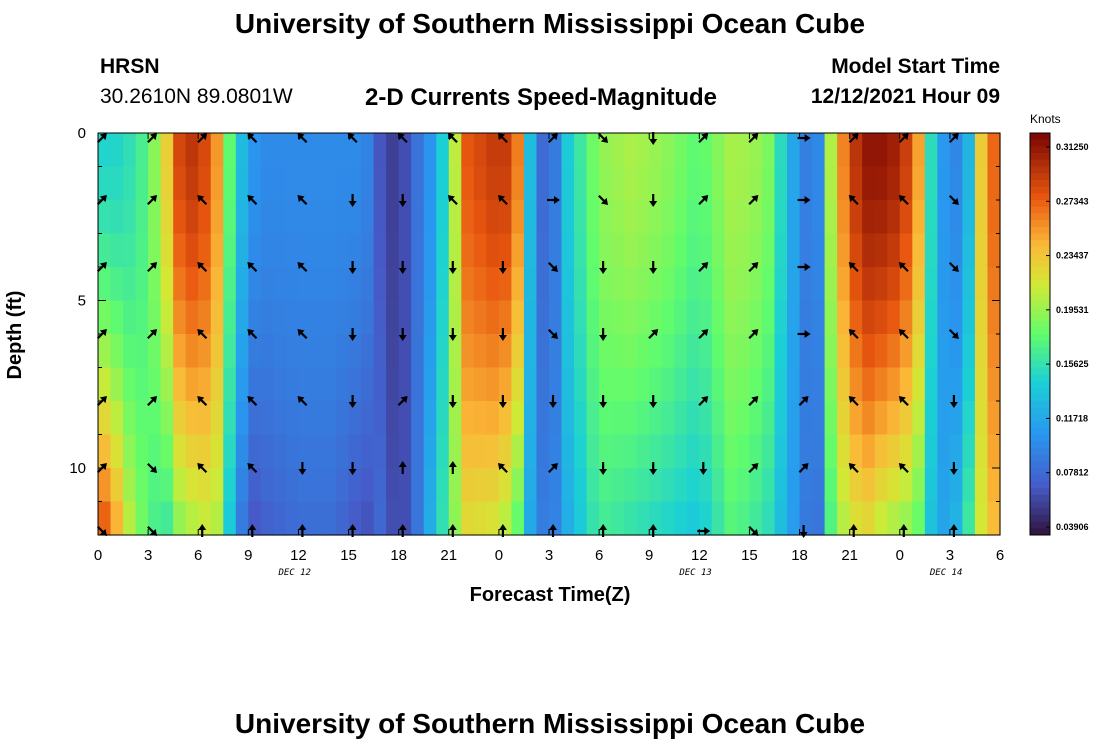 Image resolution: width=1100 pixels, height=750 pixels. What do you see at coordinates (549, 555) in the screenshot?
I see `x-tick-label: 3` at bounding box center [549, 555].